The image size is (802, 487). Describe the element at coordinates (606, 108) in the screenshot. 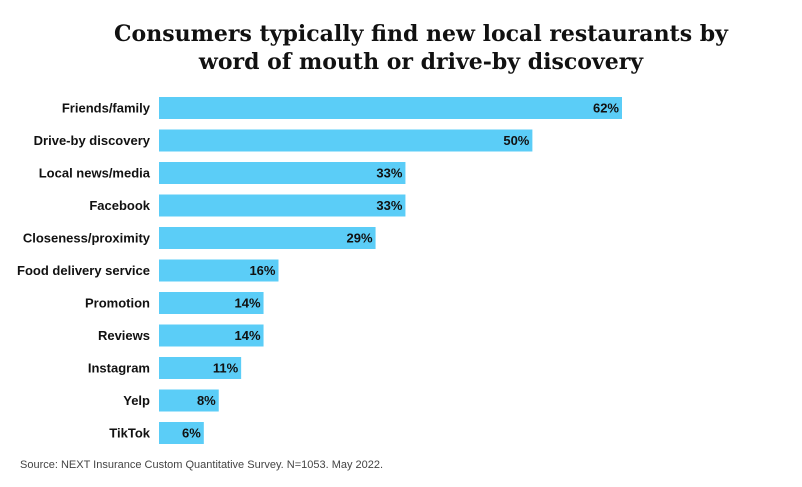

I see `value-label: 62%` at that location.